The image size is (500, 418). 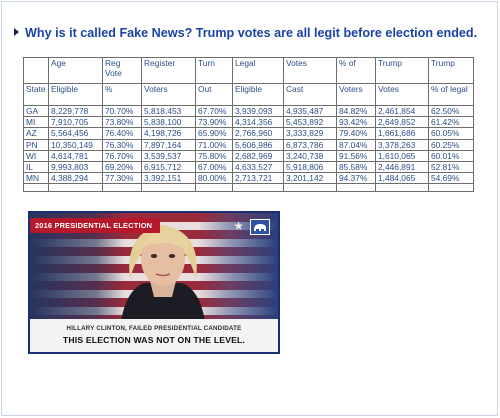 What do you see at coordinates (36, 111) in the screenshot?
I see `table-cell: GA` at bounding box center [36, 111].